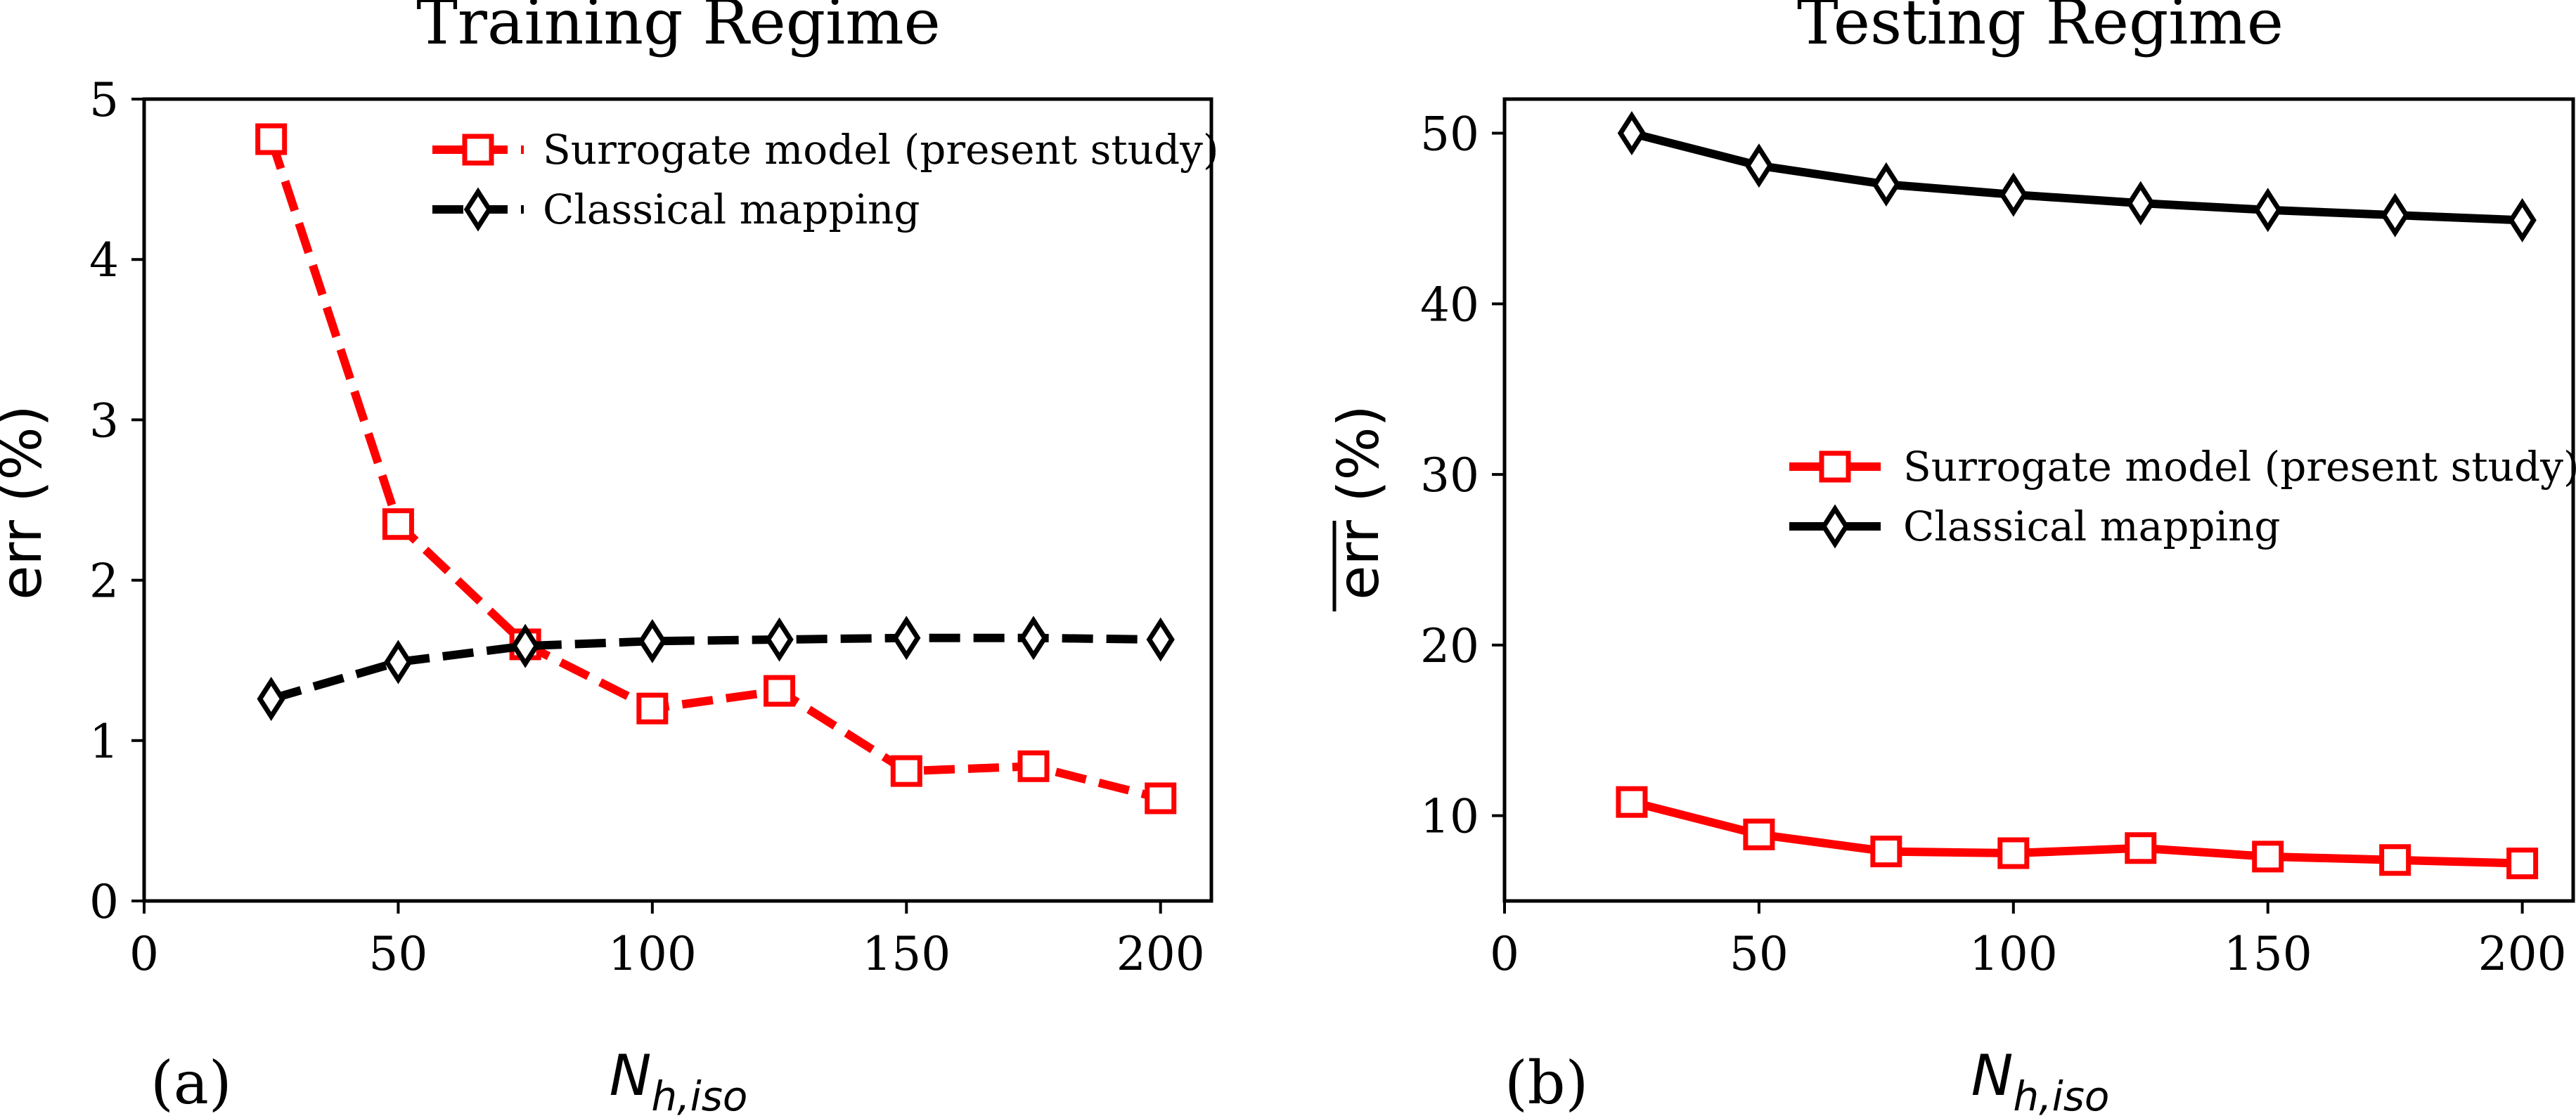 The height and width of the screenshot is (1116, 2576). I want to click on y-tick-label: 50, so click(1449, 135).